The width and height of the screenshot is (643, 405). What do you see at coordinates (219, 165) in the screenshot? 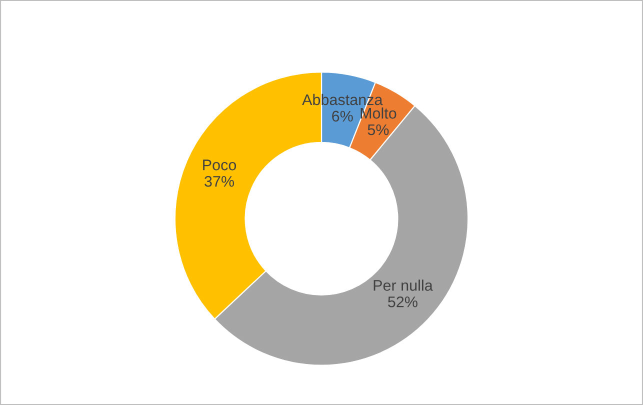
I see `slice-label: Poco` at bounding box center [219, 165].